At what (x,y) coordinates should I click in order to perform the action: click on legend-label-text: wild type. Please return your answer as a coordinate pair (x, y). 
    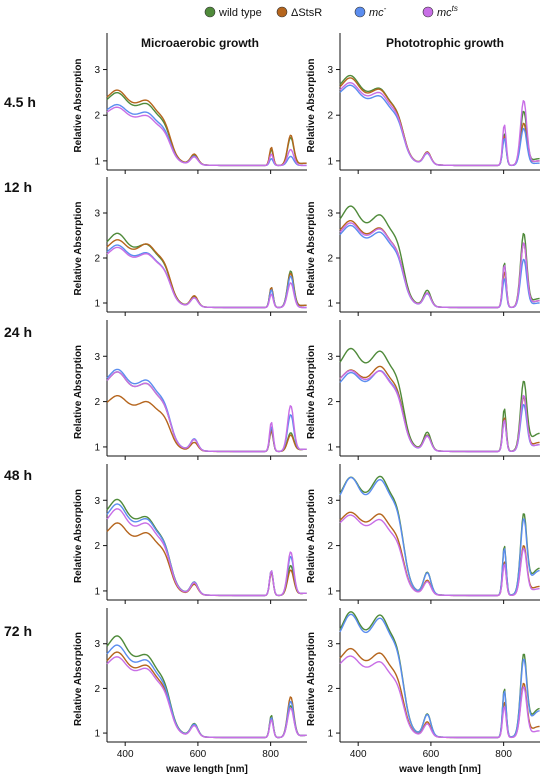
    Looking at the image, I should click on (240, 13).